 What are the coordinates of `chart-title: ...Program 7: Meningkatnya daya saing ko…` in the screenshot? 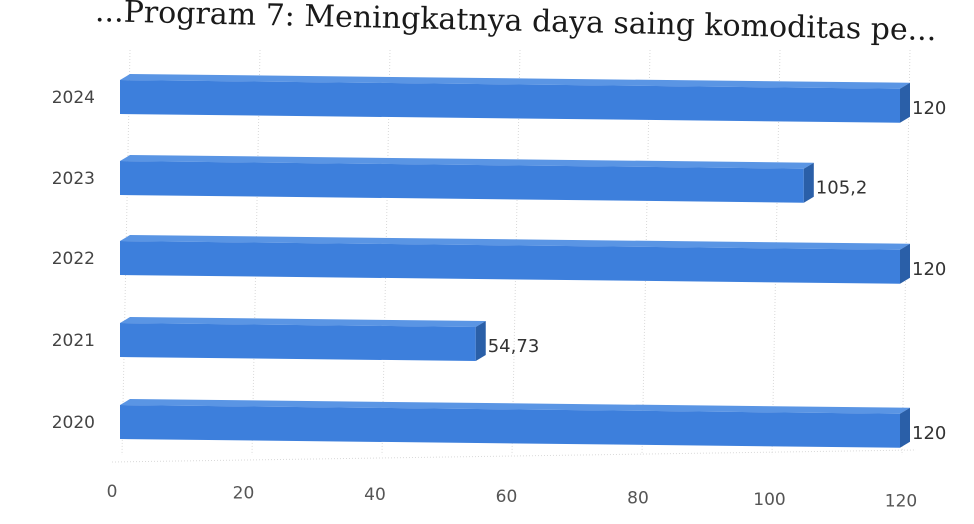 It's located at (516, 24).